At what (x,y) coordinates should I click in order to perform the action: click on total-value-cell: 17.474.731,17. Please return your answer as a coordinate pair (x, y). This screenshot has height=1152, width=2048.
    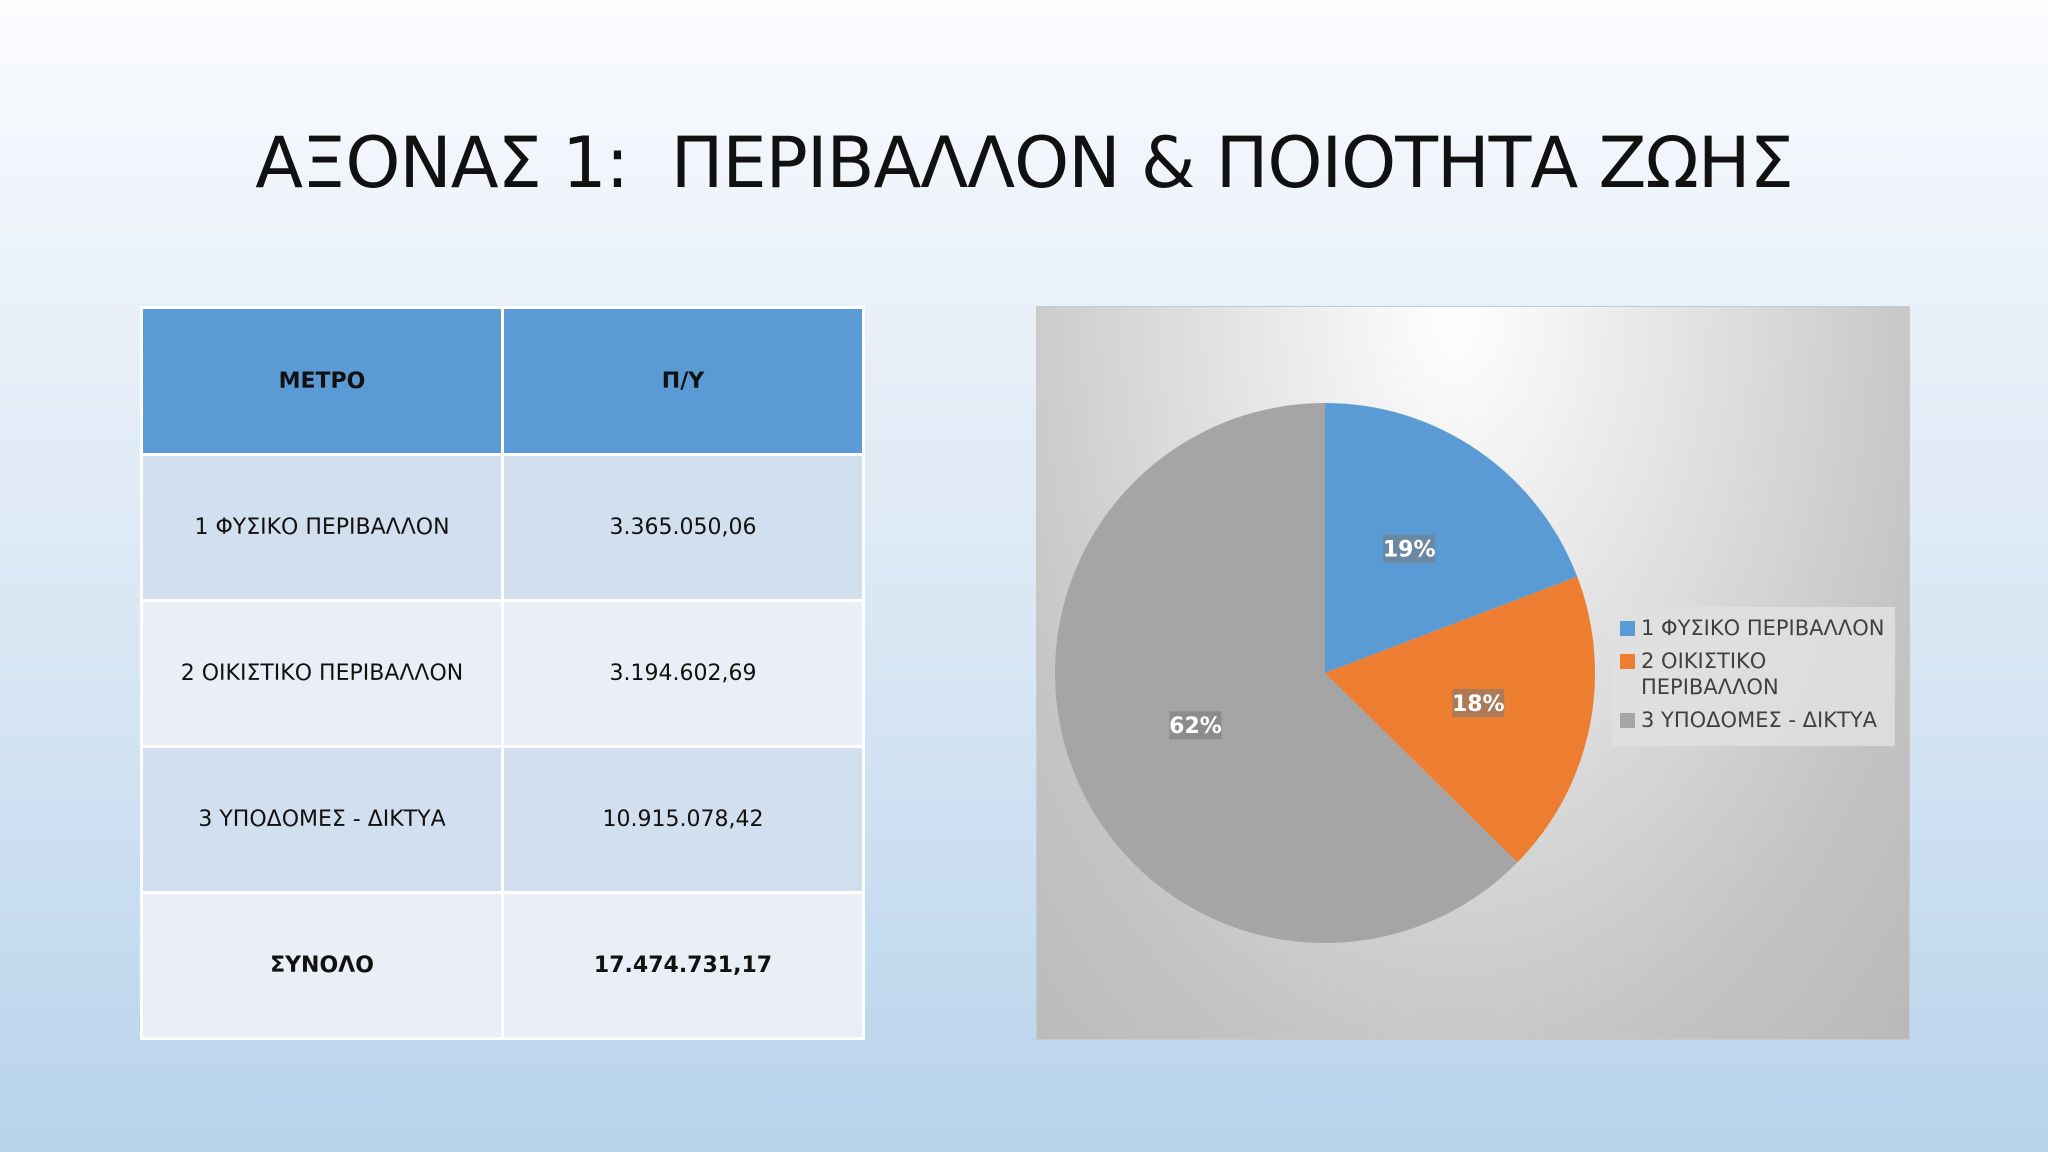
    Looking at the image, I should click on (683, 965).